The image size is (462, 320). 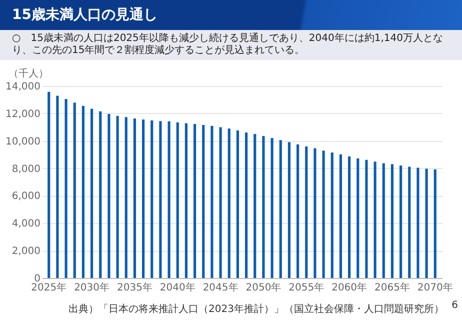 I want to click on y-tick-label: 4,000, so click(x=26, y=224).